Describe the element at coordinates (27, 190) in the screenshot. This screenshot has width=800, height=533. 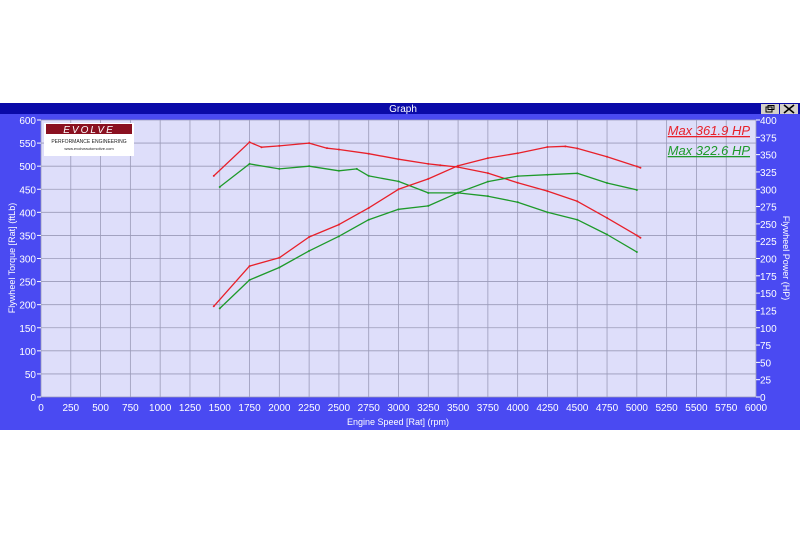
I see `y-tick-label: 450` at that location.